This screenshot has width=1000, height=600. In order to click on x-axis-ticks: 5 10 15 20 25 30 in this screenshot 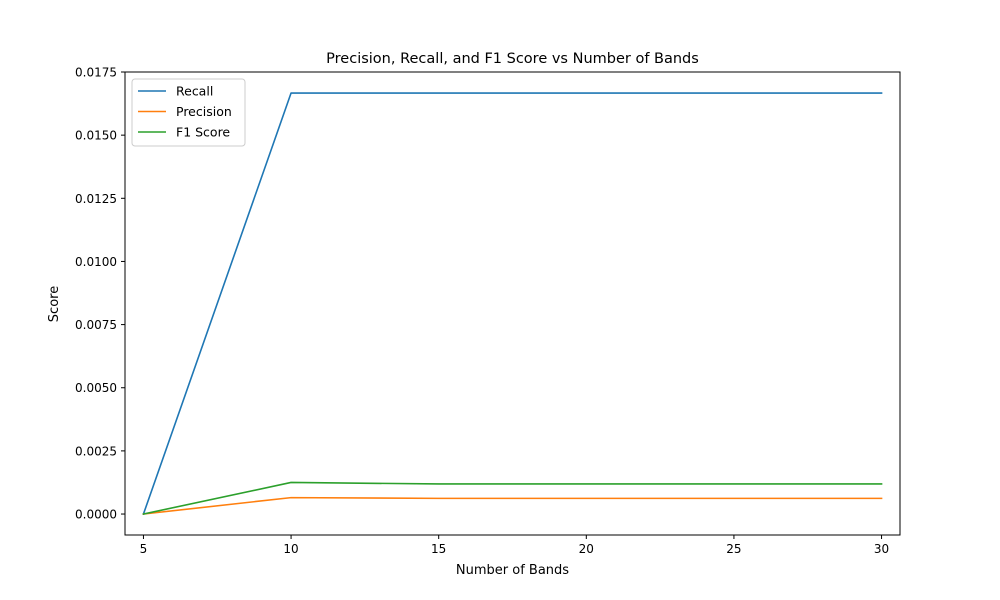, I will do `click(514, 545)`.